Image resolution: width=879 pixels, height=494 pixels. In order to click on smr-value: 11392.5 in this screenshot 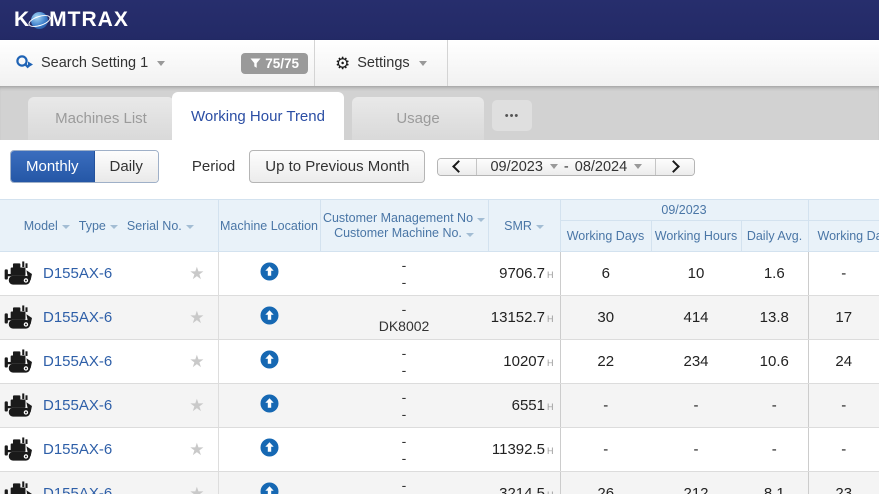, I will do `click(518, 449)`.